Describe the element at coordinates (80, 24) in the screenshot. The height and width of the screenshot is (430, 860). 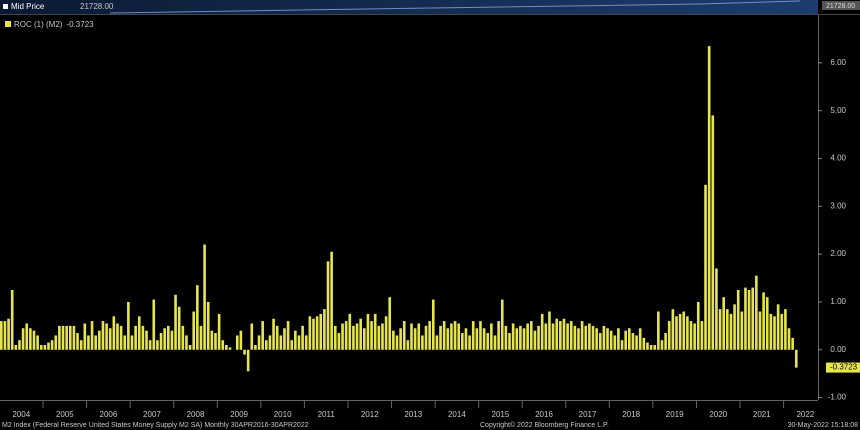
I see `legend-value: -0.3723` at that location.